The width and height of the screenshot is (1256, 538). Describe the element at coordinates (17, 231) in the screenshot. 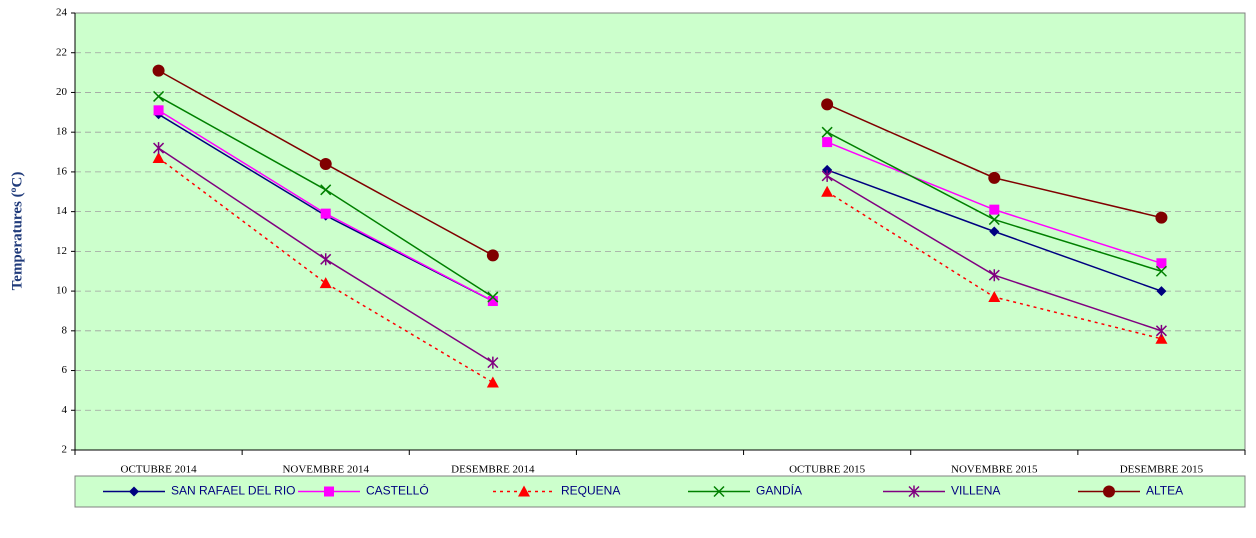

I see `y-axis-label: Temperatures (ºC)` at that location.